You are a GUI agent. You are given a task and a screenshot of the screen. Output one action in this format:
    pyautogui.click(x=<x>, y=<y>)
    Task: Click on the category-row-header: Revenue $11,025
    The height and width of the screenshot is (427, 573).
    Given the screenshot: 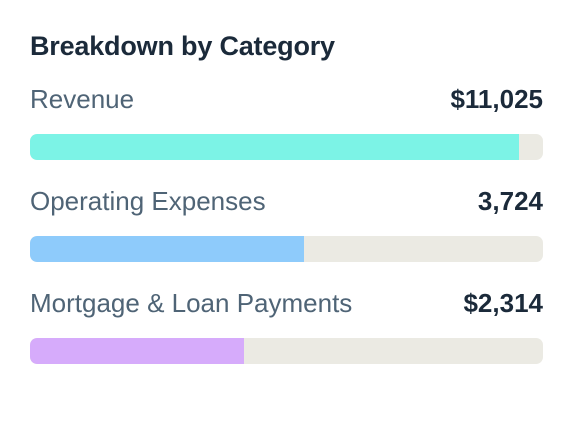 What is the action you would take?
    pyautogui.click(x=286, y=106)
    